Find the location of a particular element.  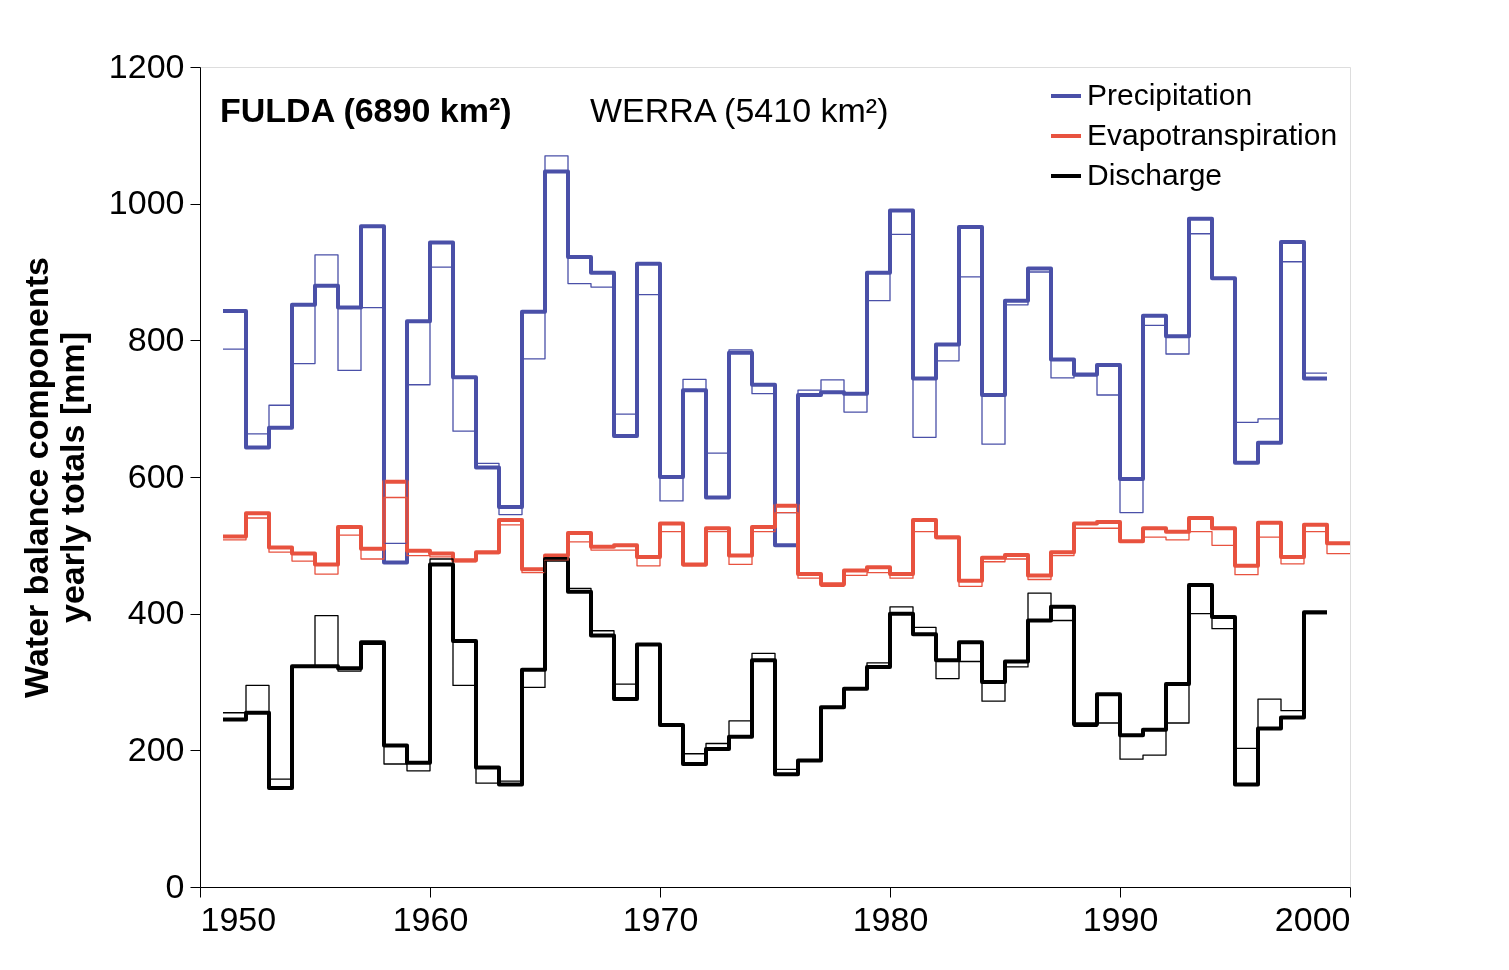

x-tick-label: 1980 is located at coordinates (890, 918).